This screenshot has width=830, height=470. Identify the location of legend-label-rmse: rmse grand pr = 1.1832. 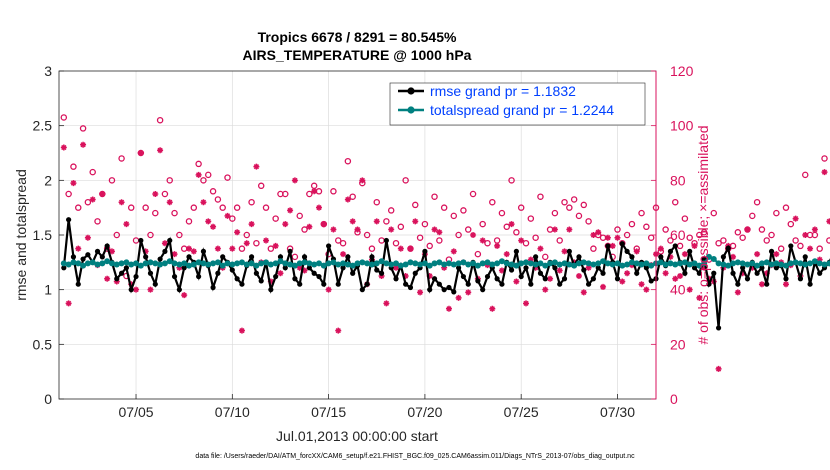
(503, 91).